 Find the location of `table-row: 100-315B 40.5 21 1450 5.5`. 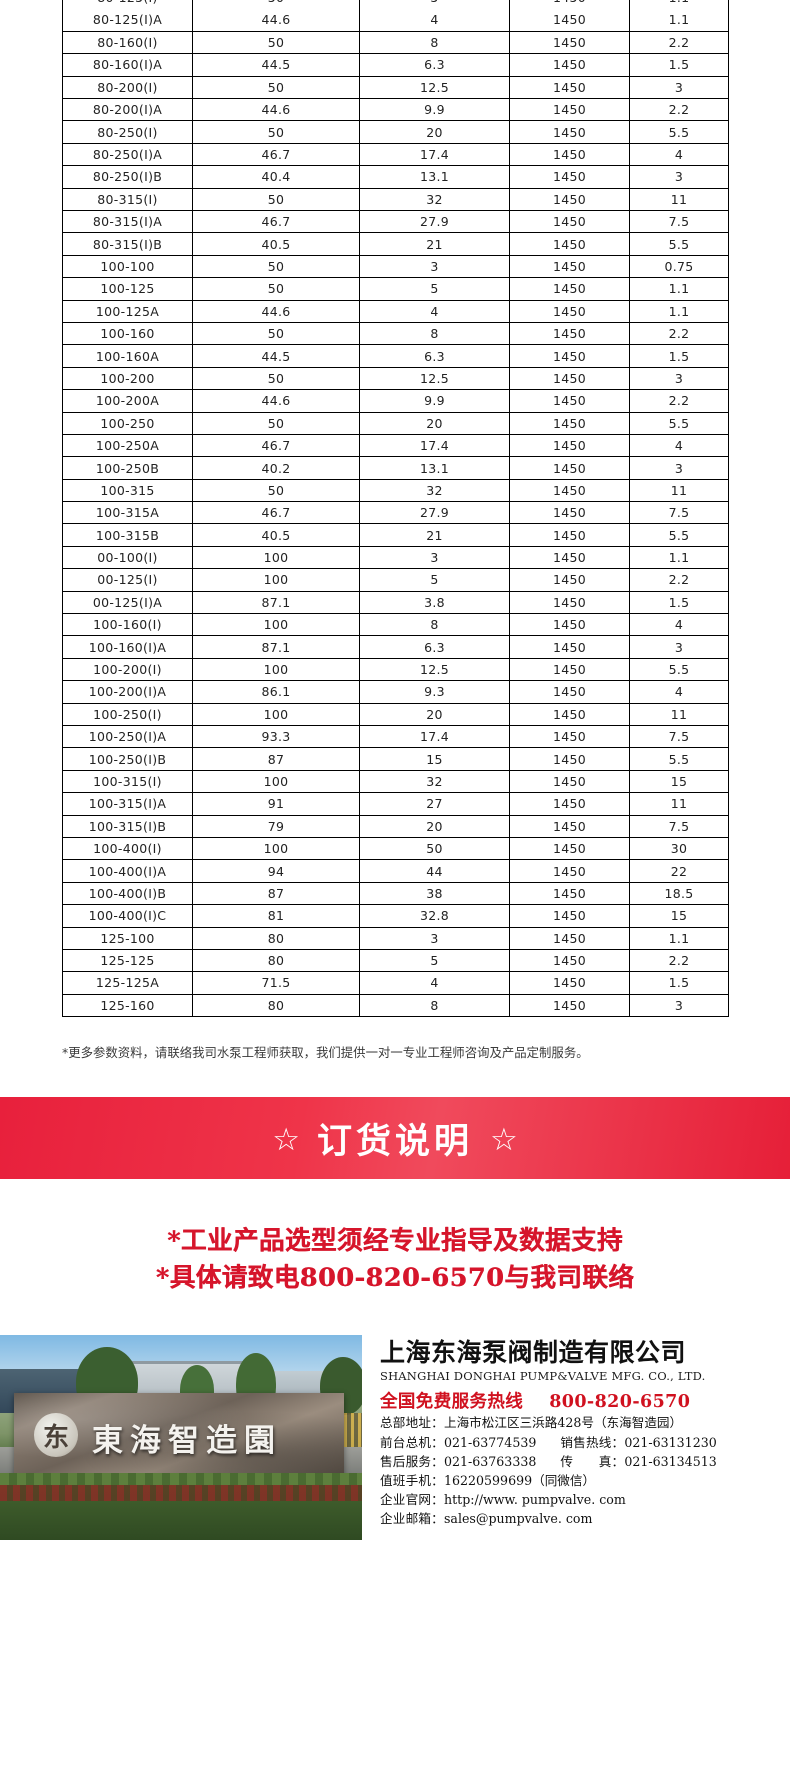

table-row: 100-315B 40.5 21 1450 5.5 is located at coordinates (395, 535).